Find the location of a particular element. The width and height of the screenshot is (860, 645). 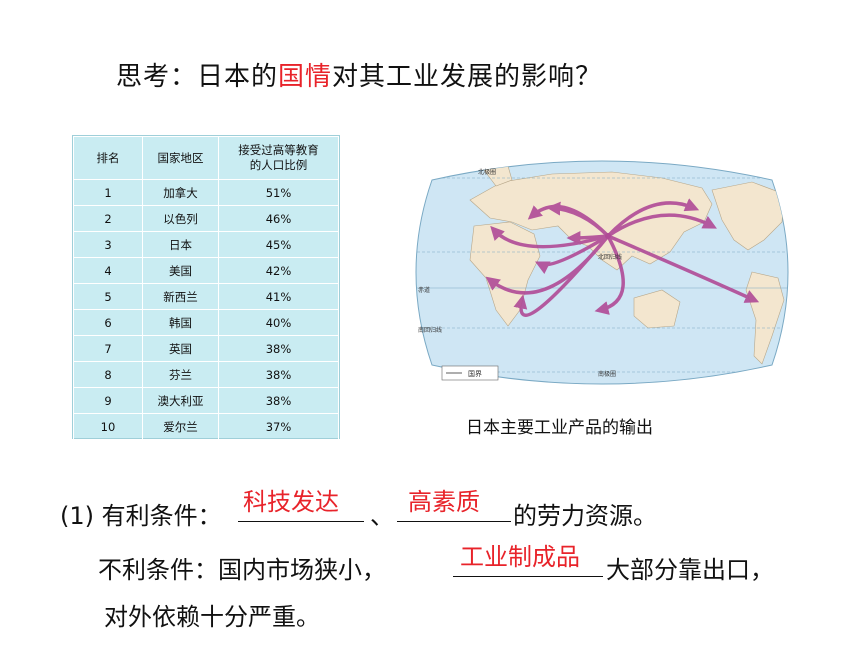

q2-line-2: 对外依赖十分严重。 is located at coordinates (212, 617).